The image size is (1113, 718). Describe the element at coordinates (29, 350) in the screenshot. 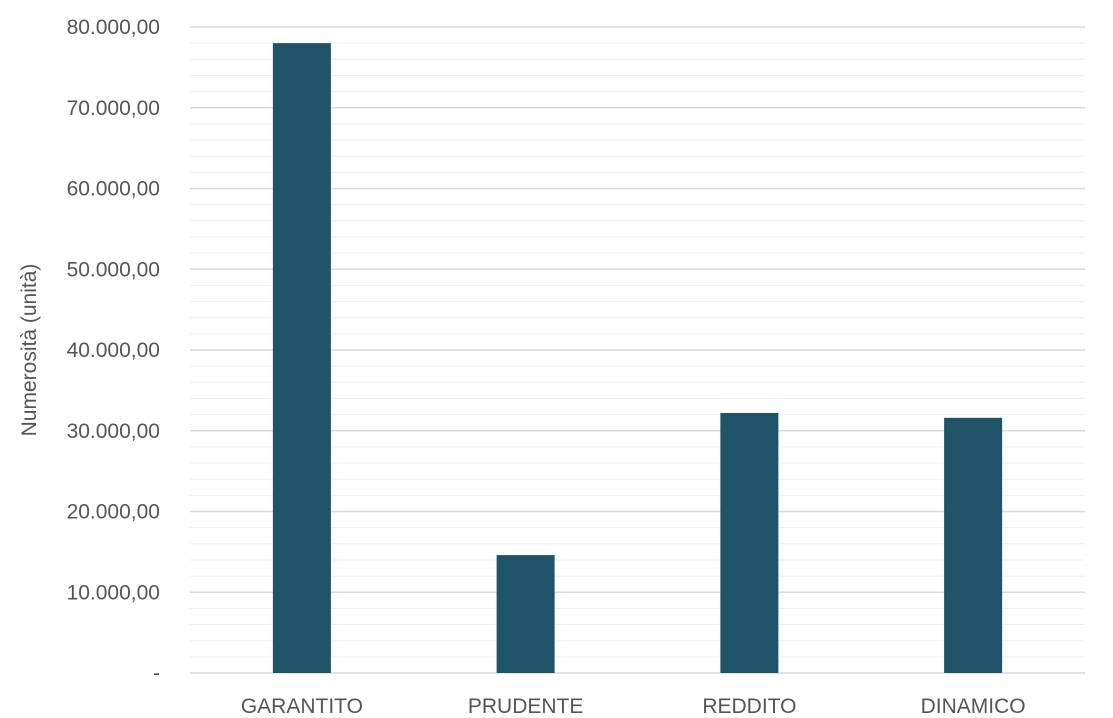

I see `y-axis-title: Numerosità (unità)` at that location.